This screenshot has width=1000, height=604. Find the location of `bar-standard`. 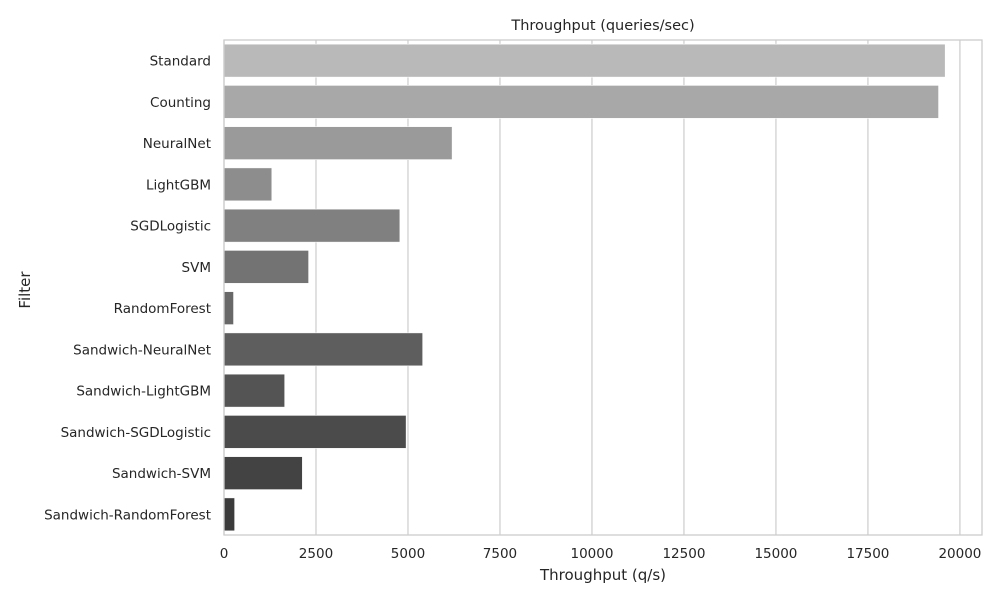

bar-standard is located at coordinates (584, 60).